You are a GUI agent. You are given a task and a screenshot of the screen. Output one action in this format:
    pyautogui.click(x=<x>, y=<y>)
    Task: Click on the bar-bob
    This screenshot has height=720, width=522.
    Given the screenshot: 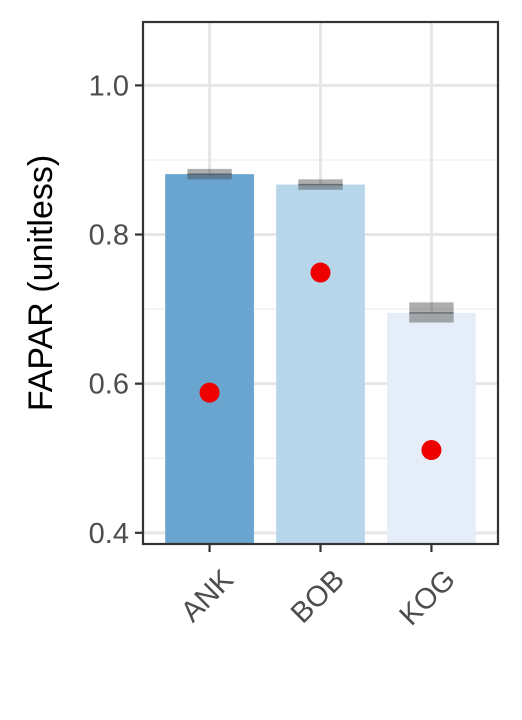 What is the action you would take?
    pyautogui.click(x=320, y=364)
    